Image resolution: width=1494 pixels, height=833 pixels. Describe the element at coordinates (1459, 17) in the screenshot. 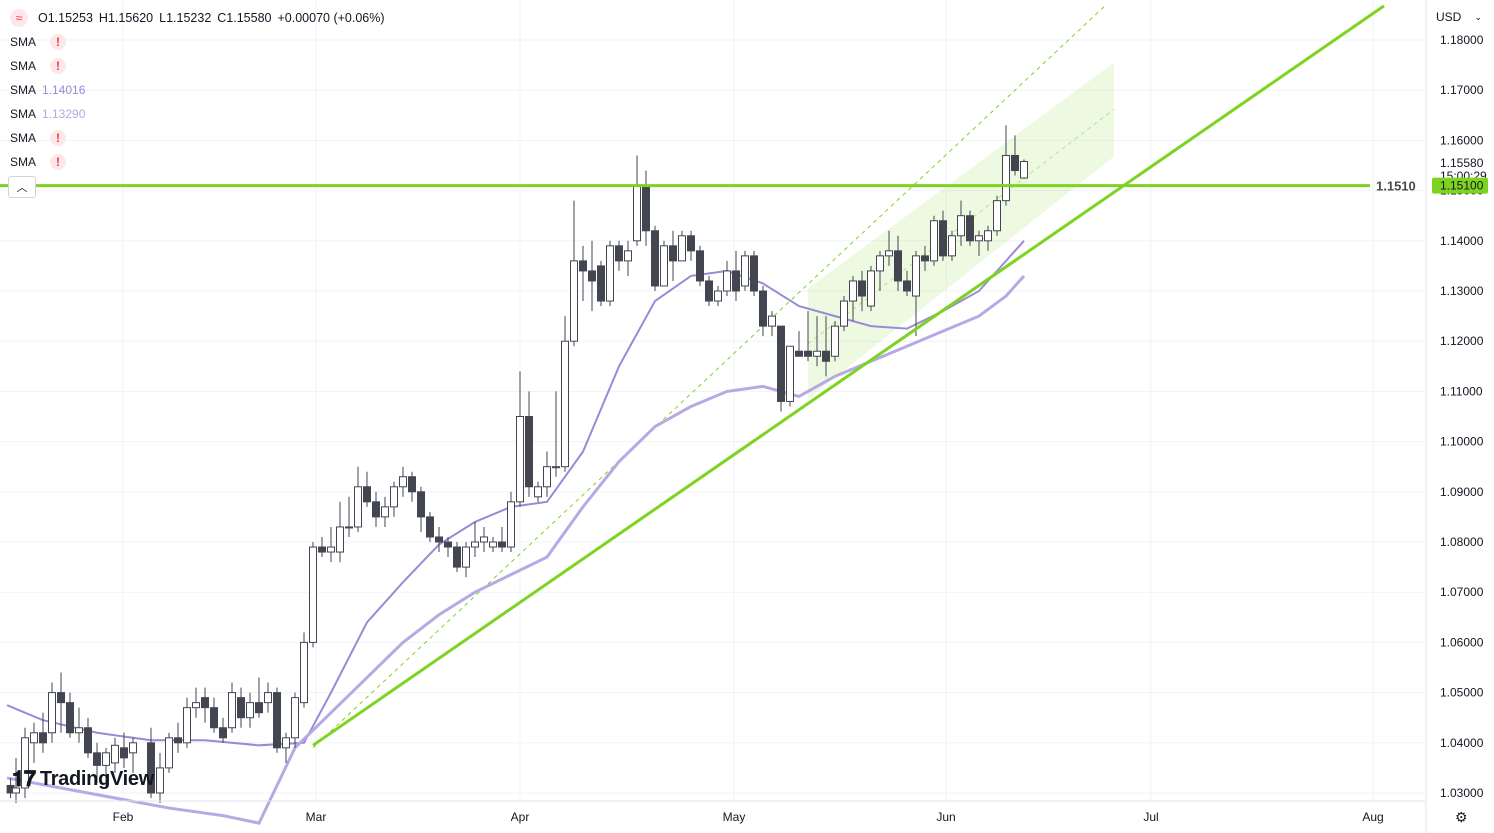

I see `currency-selector: USD ⌄` at that location.